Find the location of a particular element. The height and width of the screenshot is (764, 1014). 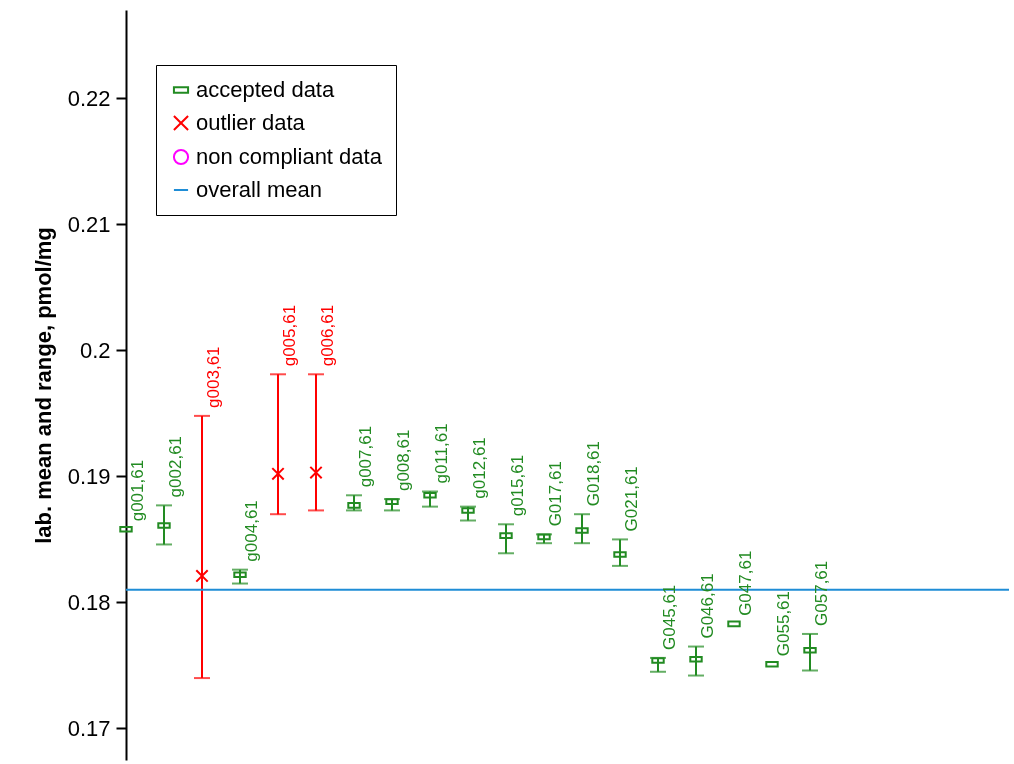

x-tick-label: g001,61 is located at coordinates (137, 490).